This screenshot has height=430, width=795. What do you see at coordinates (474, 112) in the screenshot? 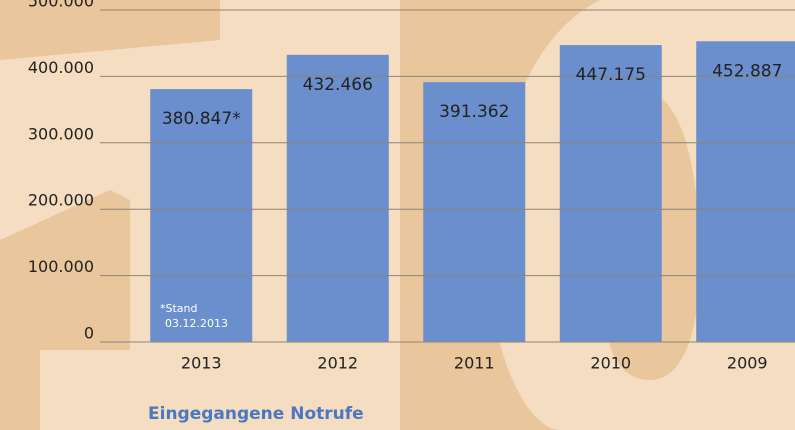
I see `value-label: 391.362` at bounding box center [474, 112].